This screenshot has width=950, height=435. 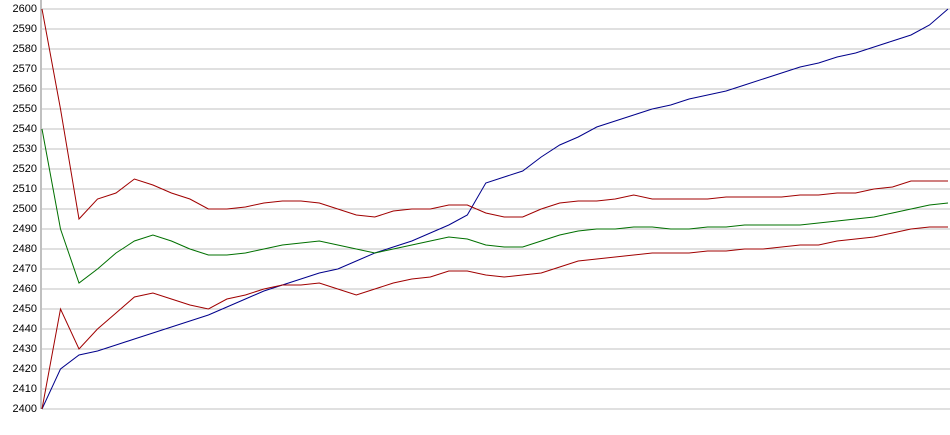 What do you see at coordinates (25, 309) in the screenshot?
I see `y-tick-label: 2450` at bounding box center [25, 309].